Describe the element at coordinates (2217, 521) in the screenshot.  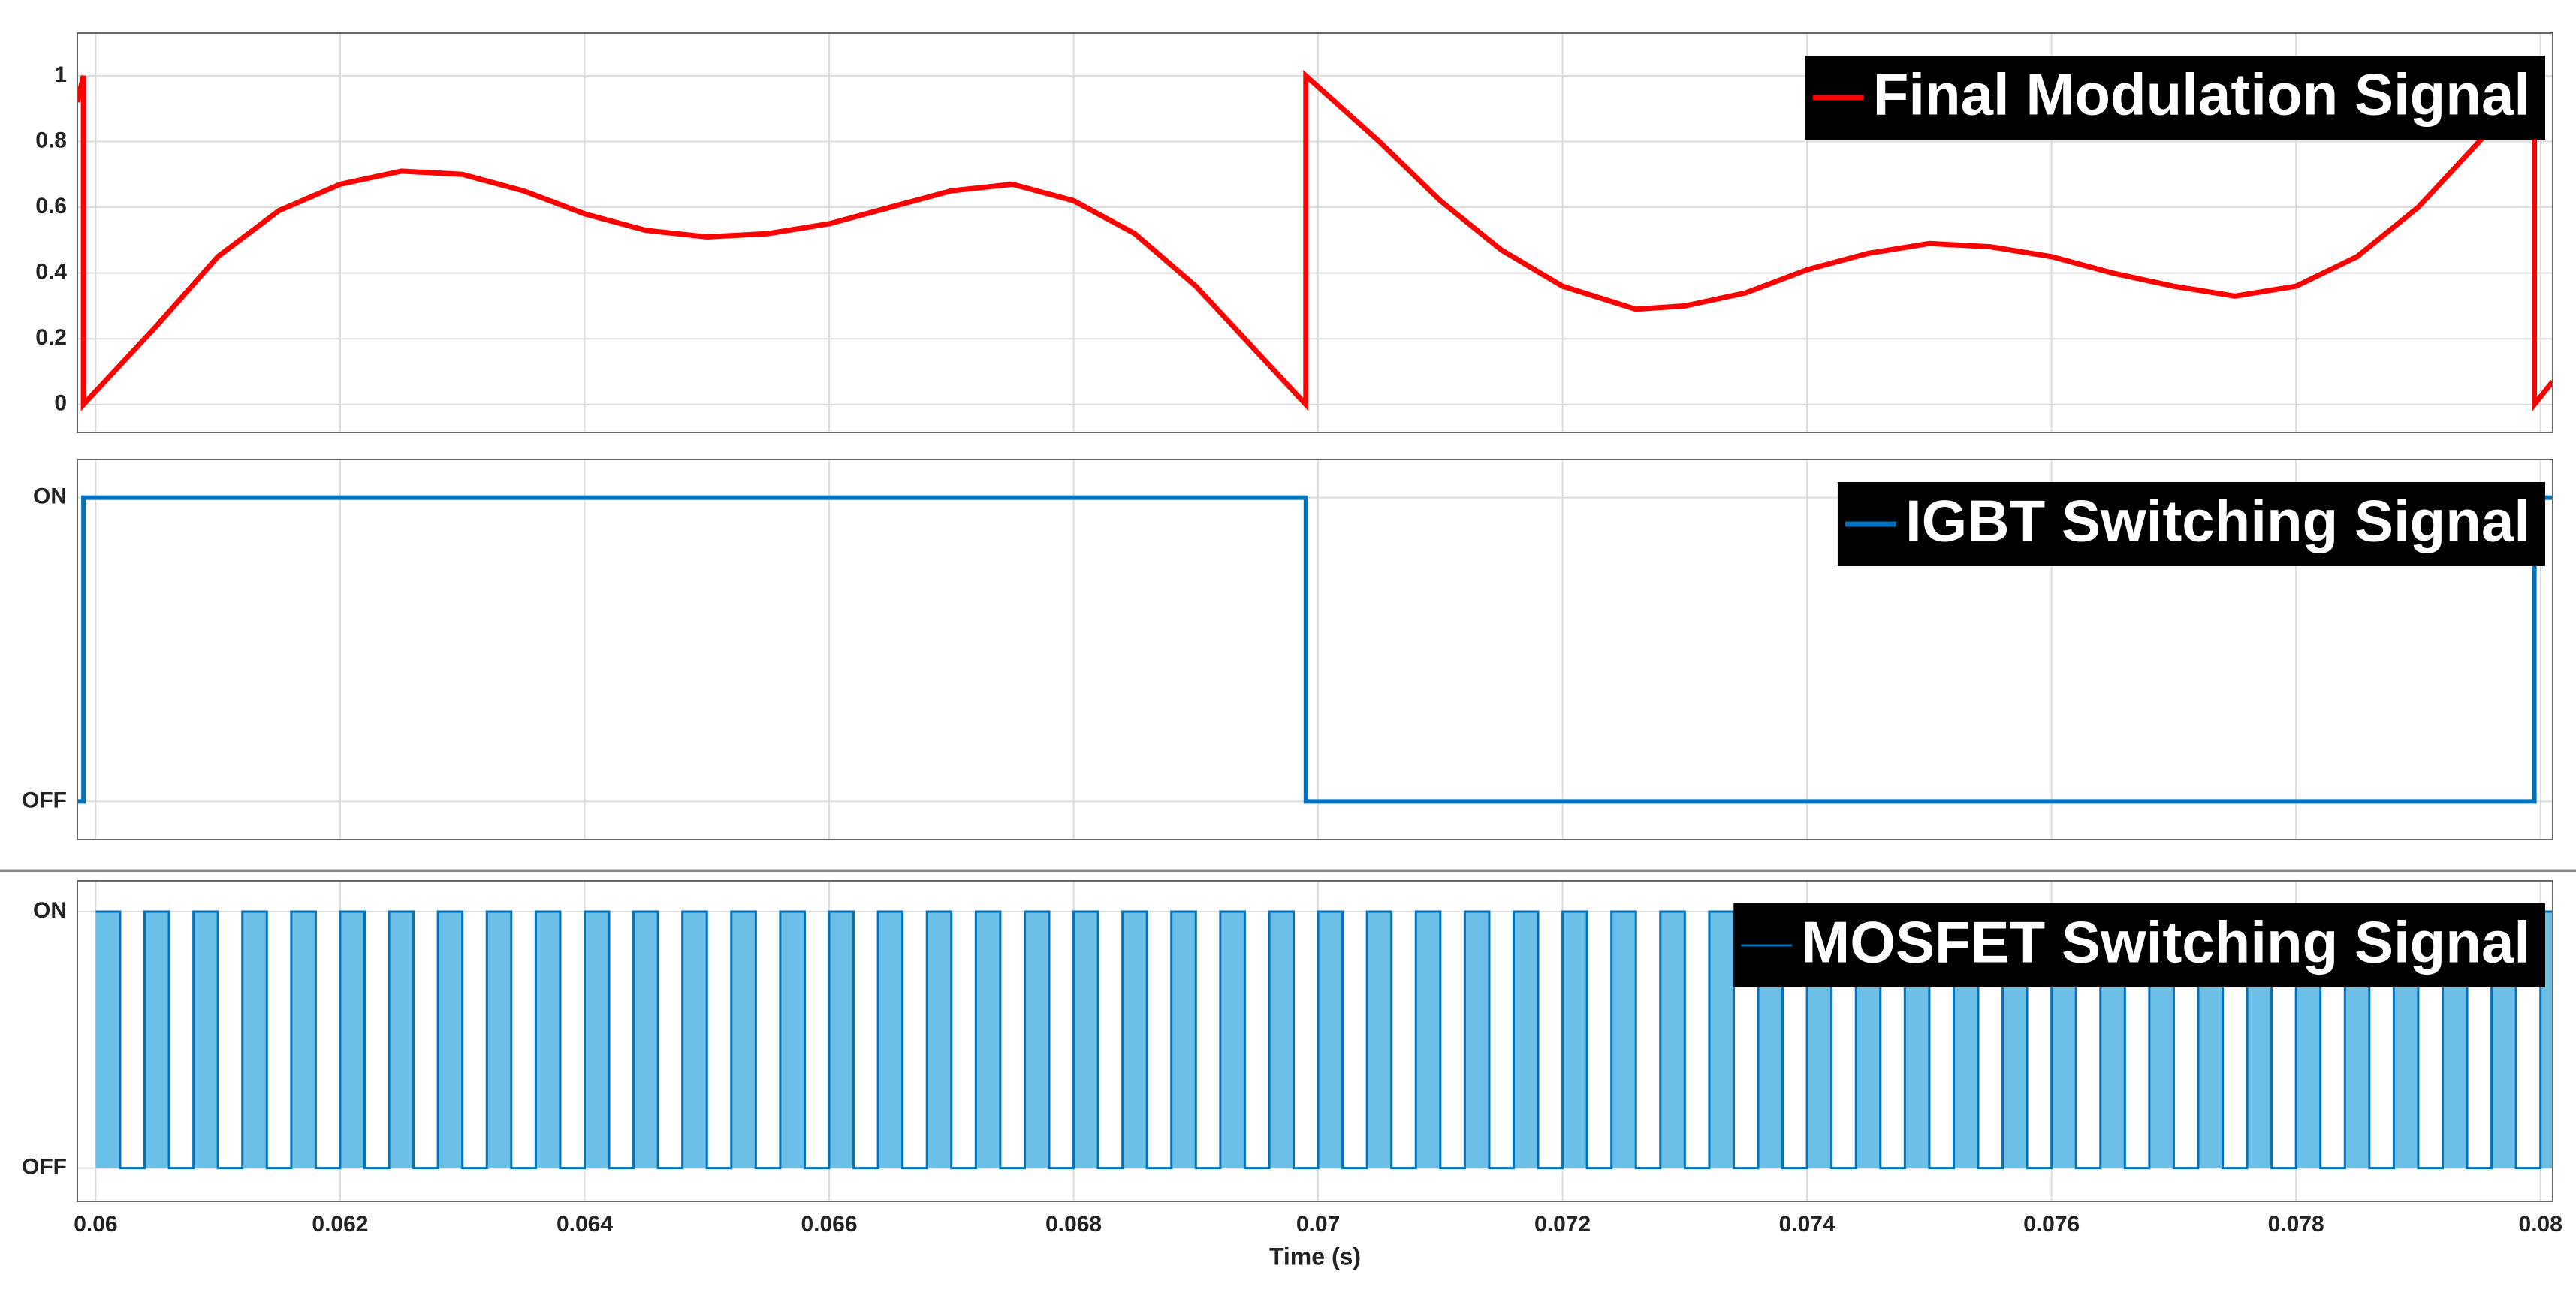
I see `legend-label: IGBT Switching Signal` at that location.